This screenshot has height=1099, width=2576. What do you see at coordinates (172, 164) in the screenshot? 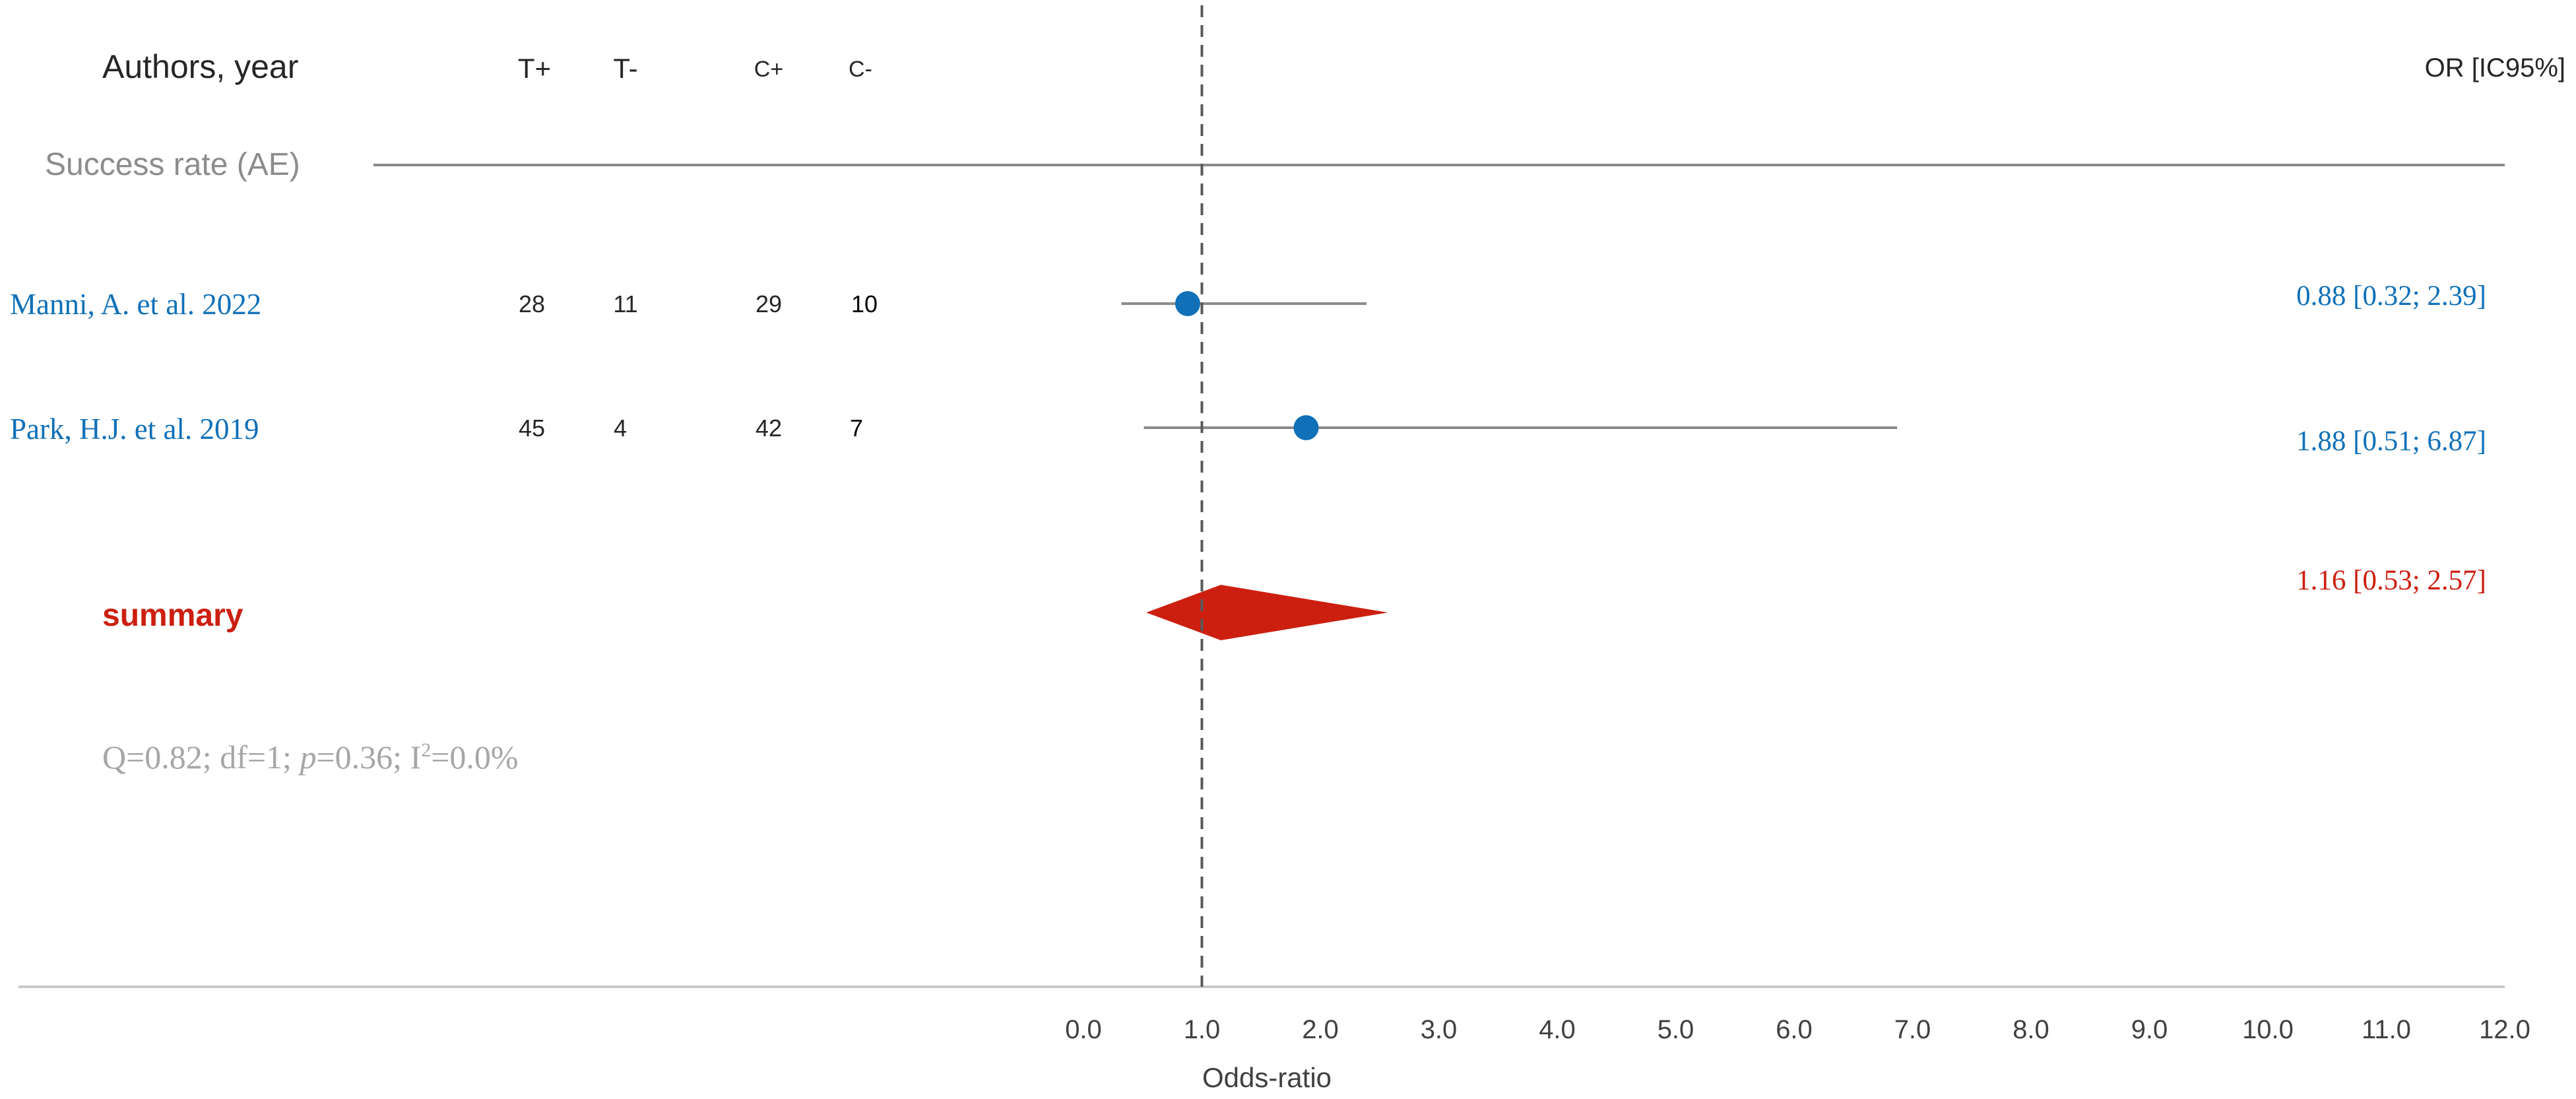
I see `section-label: Success rate (AE)` at bounding box center [172, 164].